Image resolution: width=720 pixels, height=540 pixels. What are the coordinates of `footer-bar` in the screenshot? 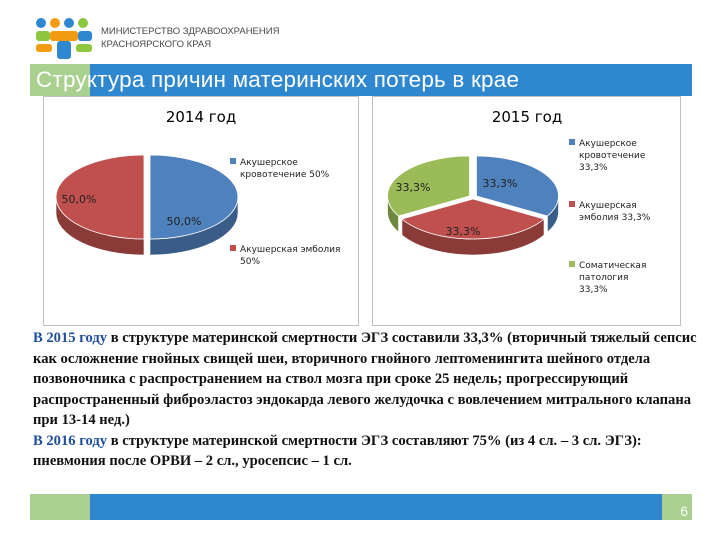 It's located at (391, 507).